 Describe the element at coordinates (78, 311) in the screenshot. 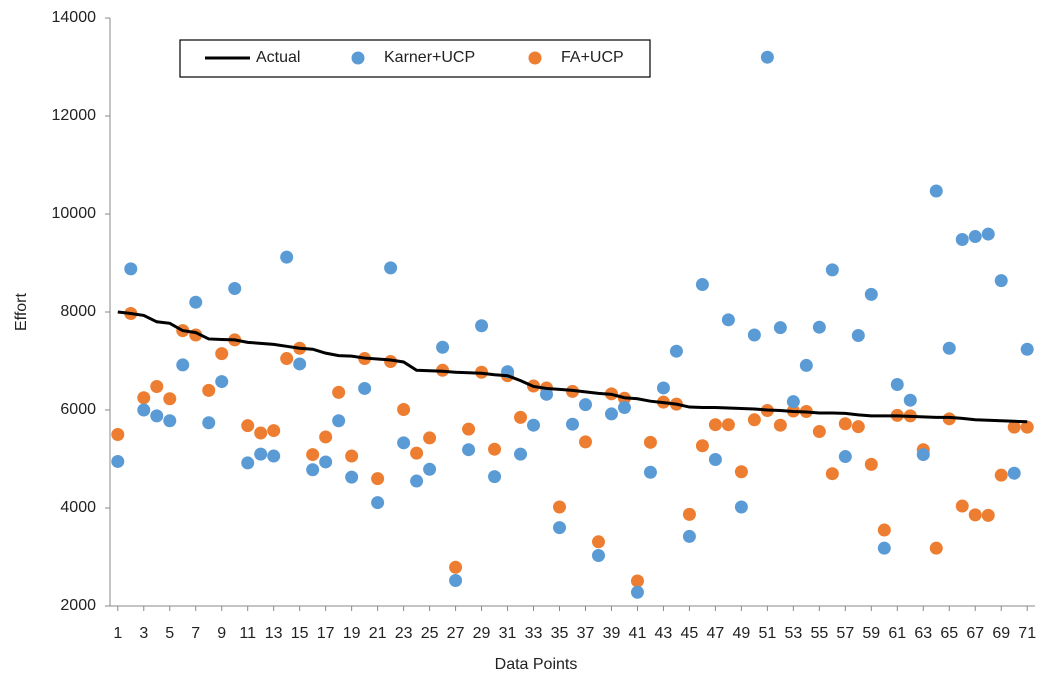

I see `y-tick-label: 8000` at that location.